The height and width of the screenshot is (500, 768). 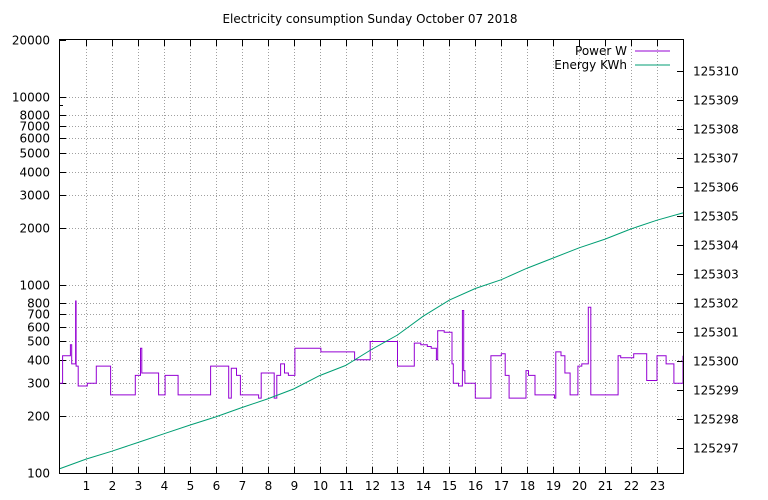 I want to click on x-tick-label: 20, so click(x=579, y=486).